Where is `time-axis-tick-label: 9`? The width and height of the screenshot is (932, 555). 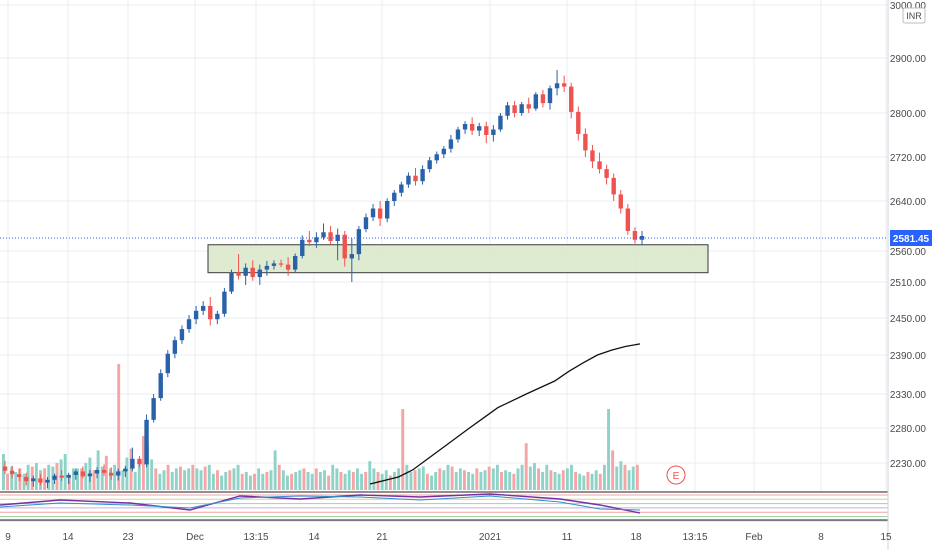 time-axis-tick-label: 9 is located at coordinates (8, 537).